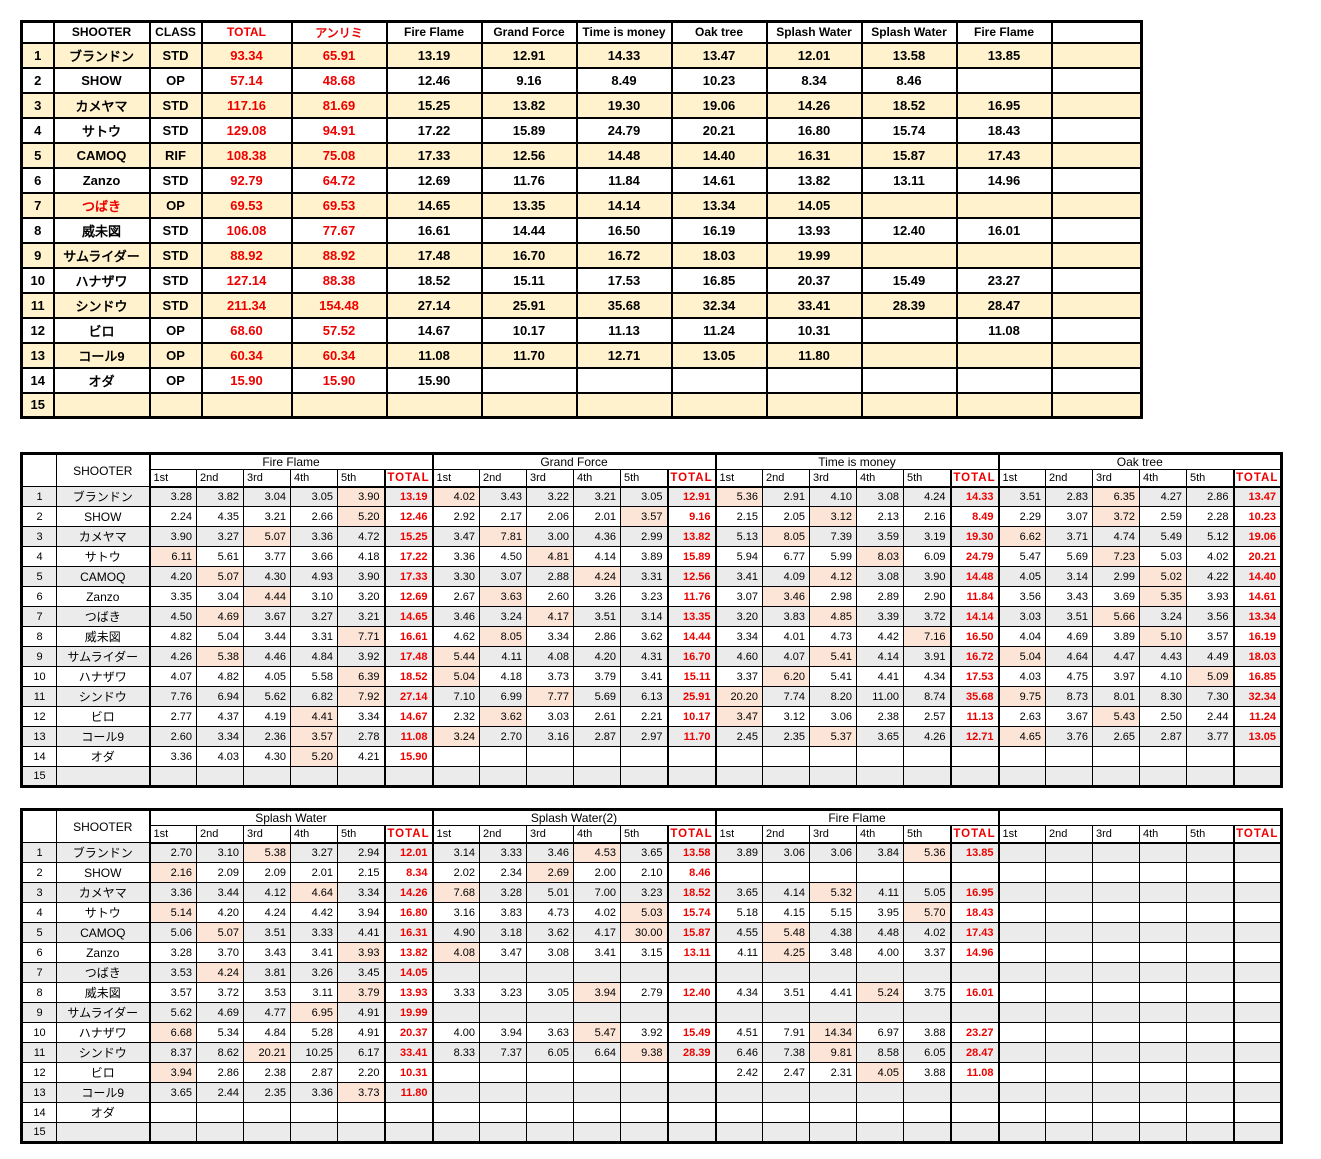 The height and width of the screenshot is (1159, 1321). What do you see at coordinates (833, 576) in the screenshot?
I see `attempt-score-cell: 4.12` at bounding box center [833, 576].